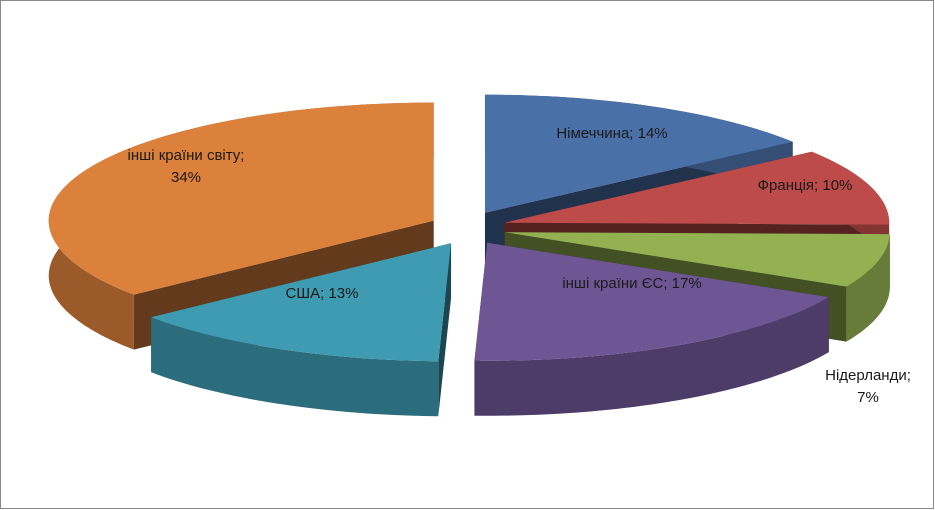 The width and height of the screenshot is (935, 510). I want to click on data-label: США; 13%, so click(322, 293).